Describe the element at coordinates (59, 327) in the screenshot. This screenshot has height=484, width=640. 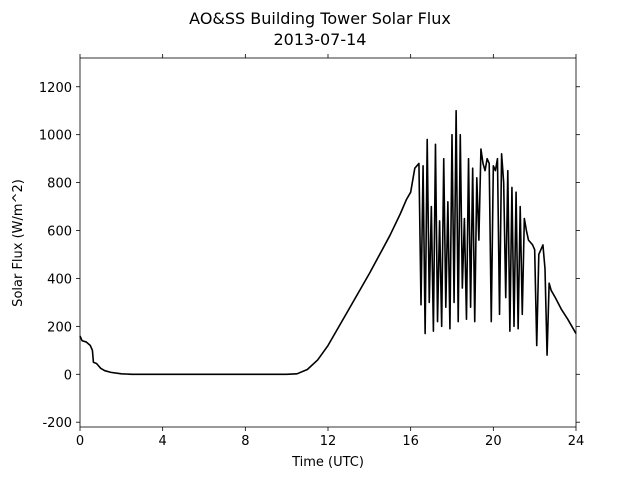
I see `y-tick-label: 200` at that location.